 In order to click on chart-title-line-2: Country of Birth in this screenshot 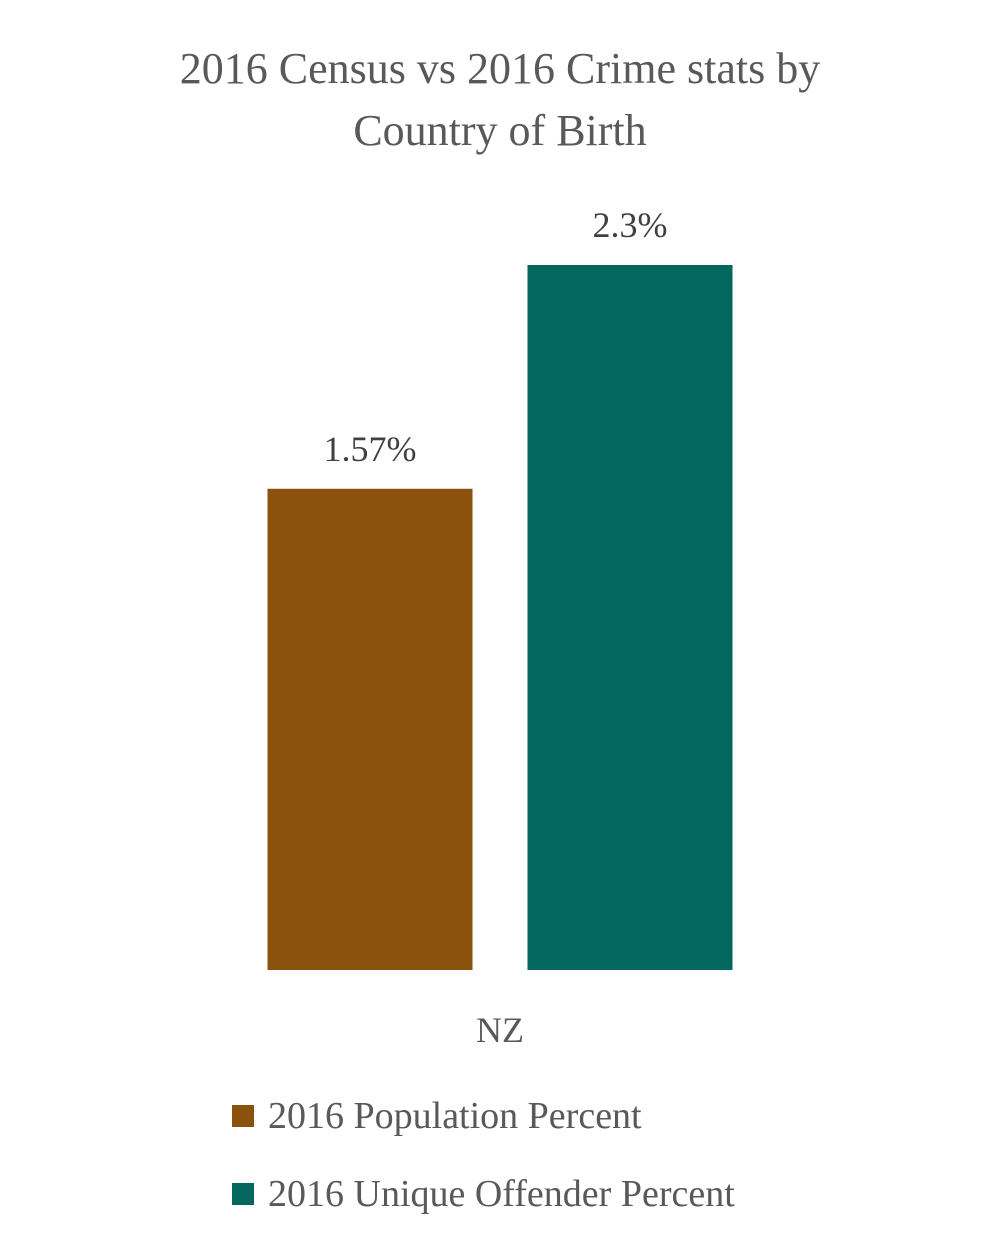, I will do `click(500, 130)`.